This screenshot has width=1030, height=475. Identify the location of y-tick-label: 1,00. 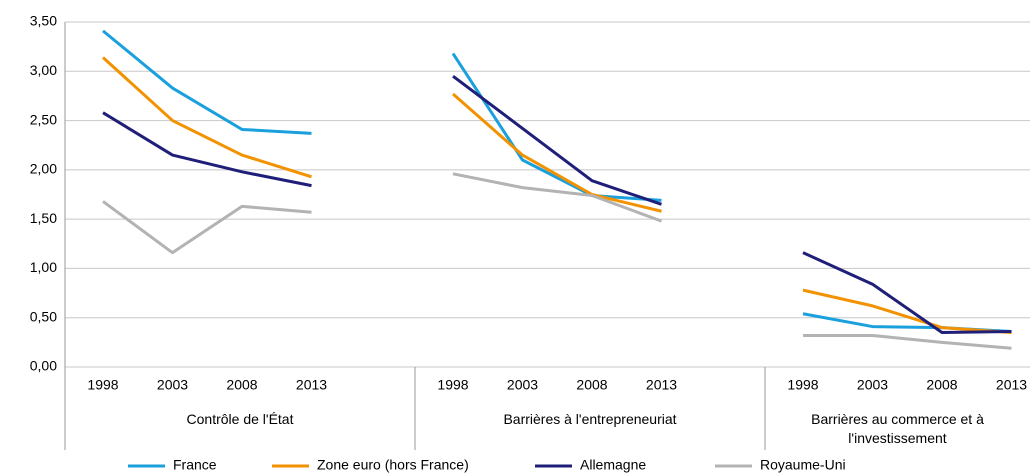
(43, 267).